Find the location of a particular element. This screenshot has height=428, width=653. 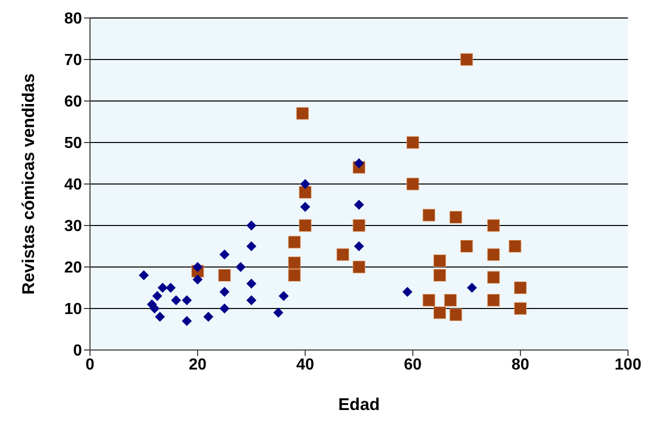

x-tick-label: 20 is located at coordinates (197, 365).